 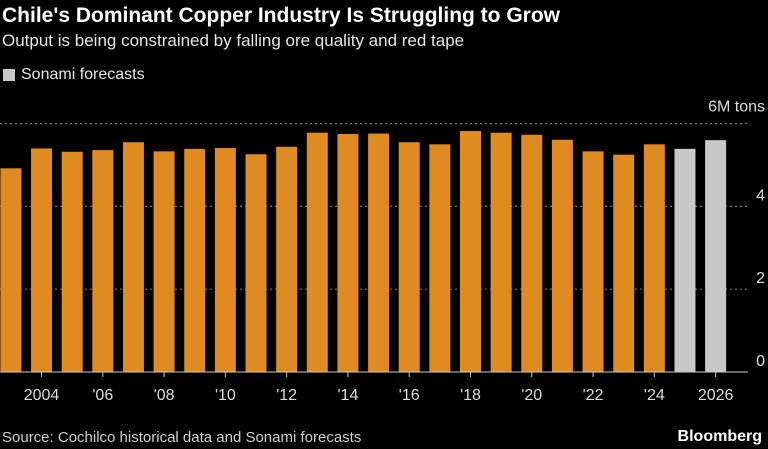 I want to click on bar-2006, so click(x=103, y=261).